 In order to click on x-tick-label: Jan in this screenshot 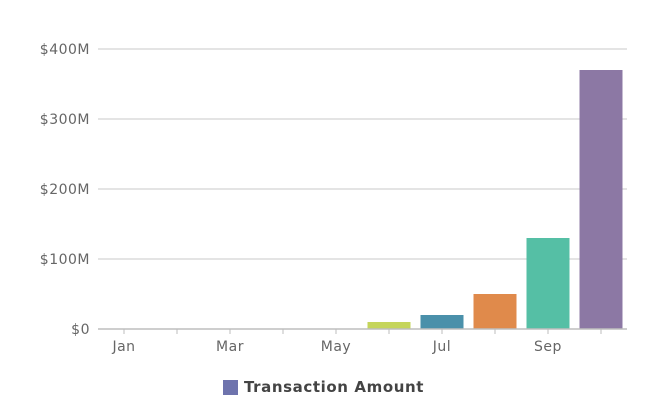, I will do `click(123, 347)`.